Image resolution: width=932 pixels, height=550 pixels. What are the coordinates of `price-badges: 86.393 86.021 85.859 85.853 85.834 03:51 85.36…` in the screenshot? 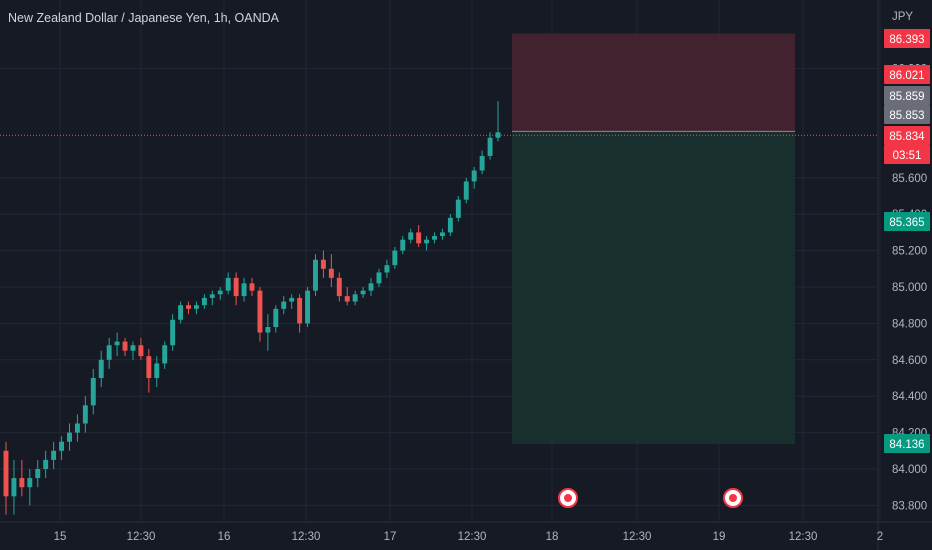 It's located at (907, 241).